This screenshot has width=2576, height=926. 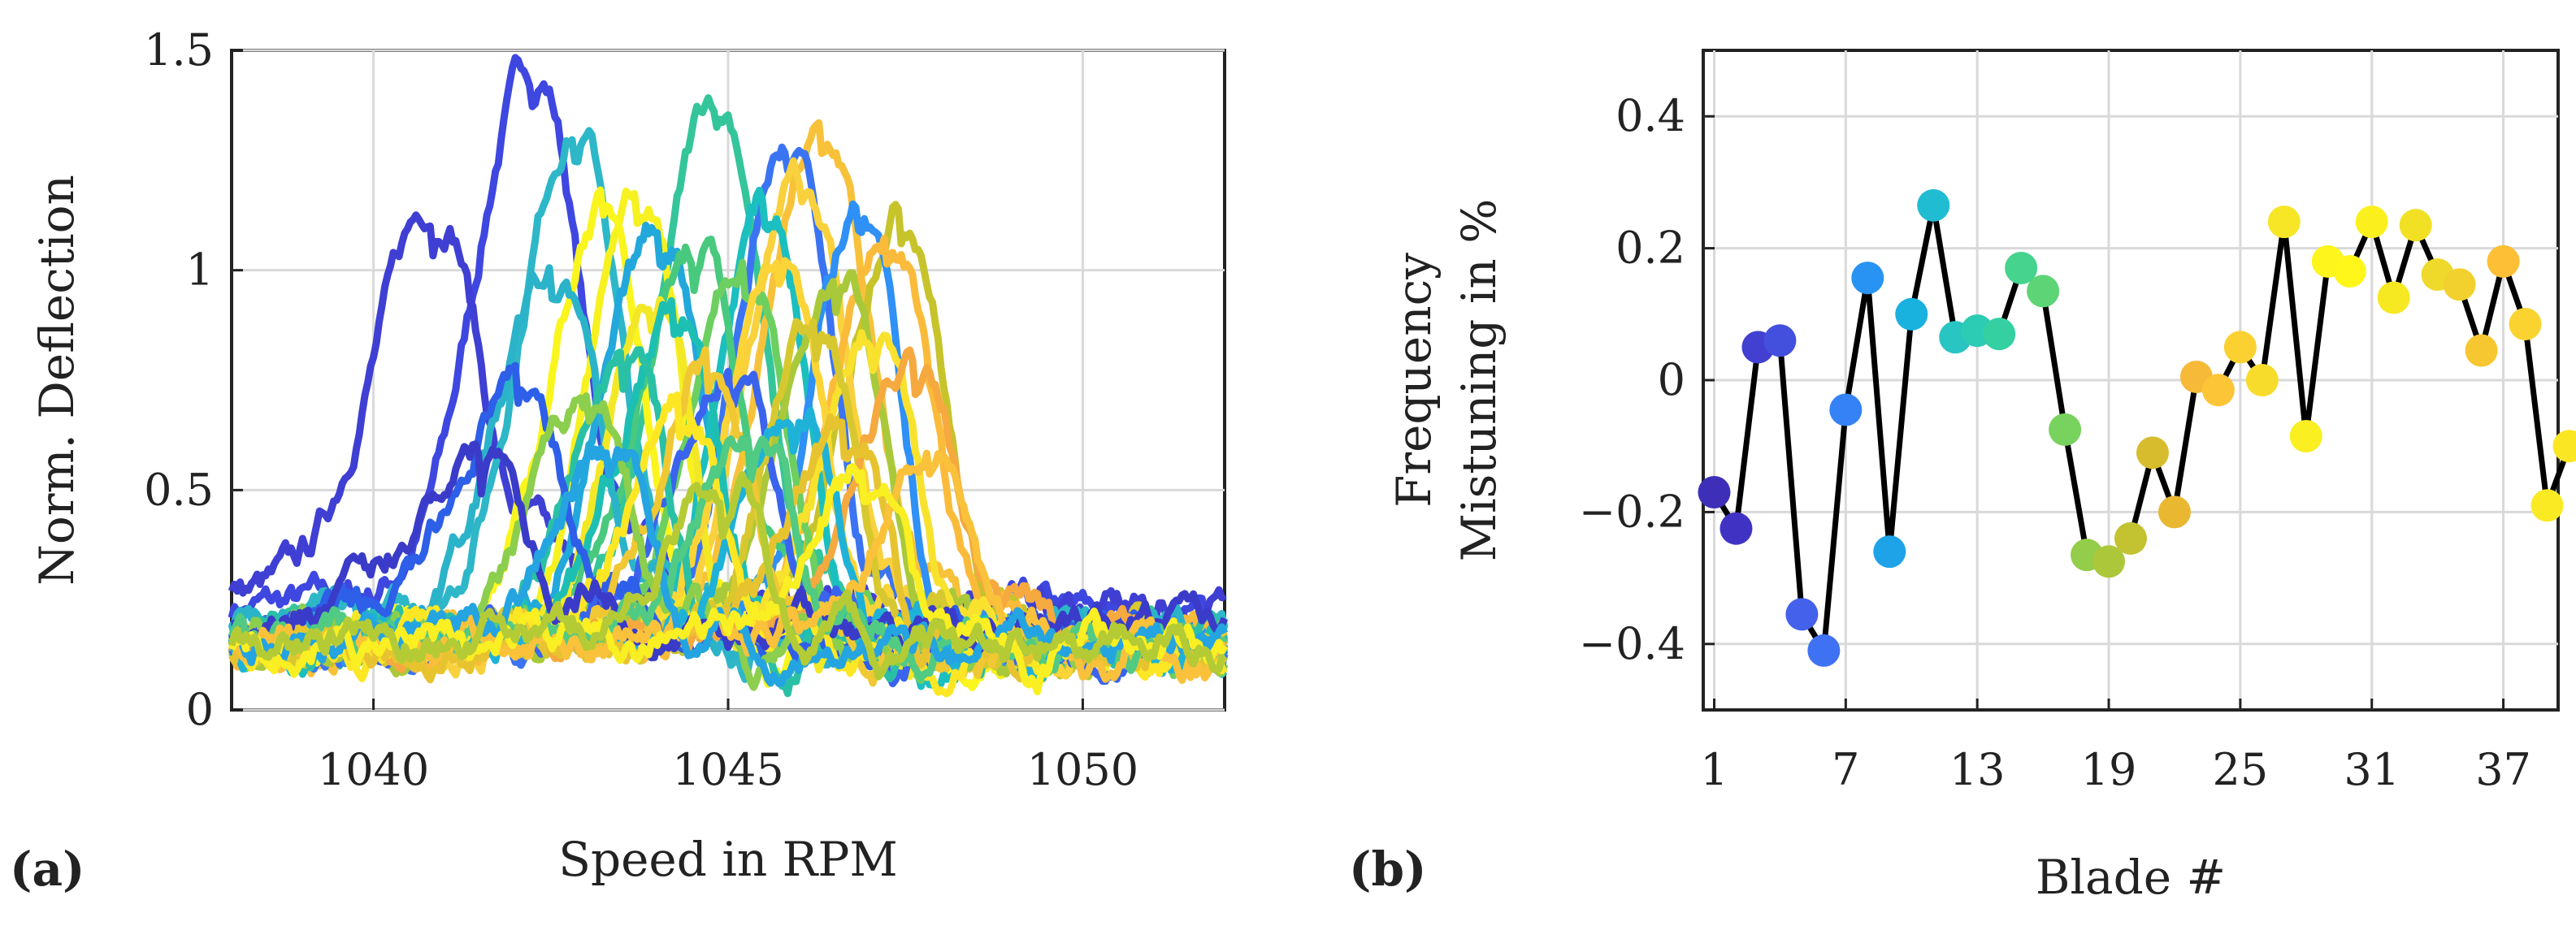 I want to click on chart-b-xtick-label: 37, so click(x=2503, y=769).